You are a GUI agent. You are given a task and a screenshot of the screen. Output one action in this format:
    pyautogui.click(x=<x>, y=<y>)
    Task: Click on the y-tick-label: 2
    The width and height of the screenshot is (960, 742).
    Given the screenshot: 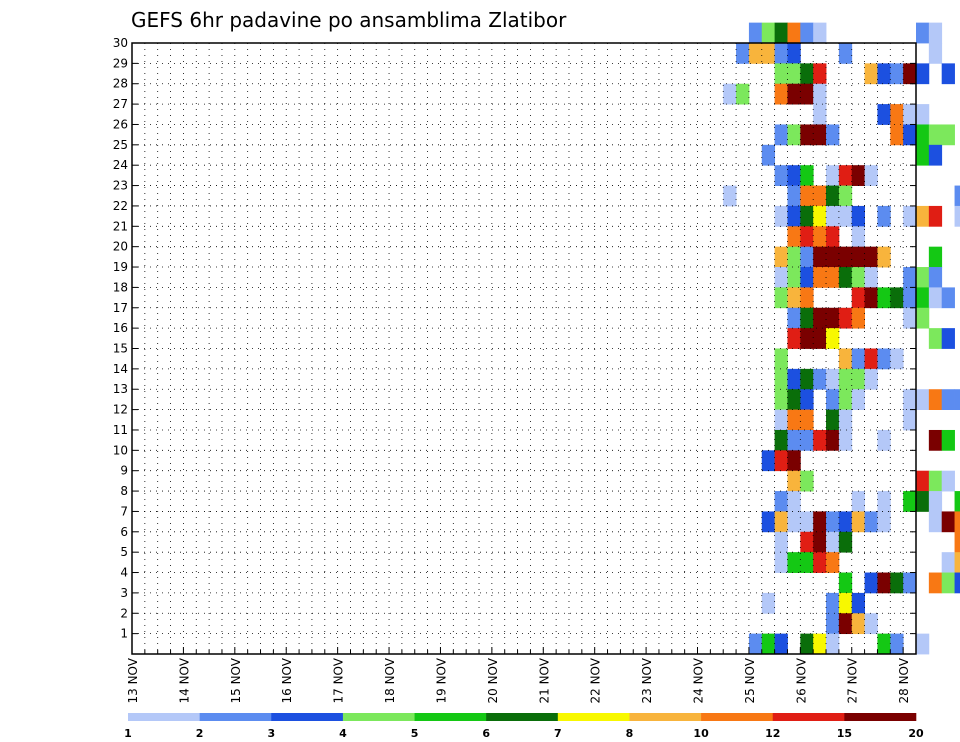 What is the action you would take?
    pyautogui.click(x=124, y=613)
    